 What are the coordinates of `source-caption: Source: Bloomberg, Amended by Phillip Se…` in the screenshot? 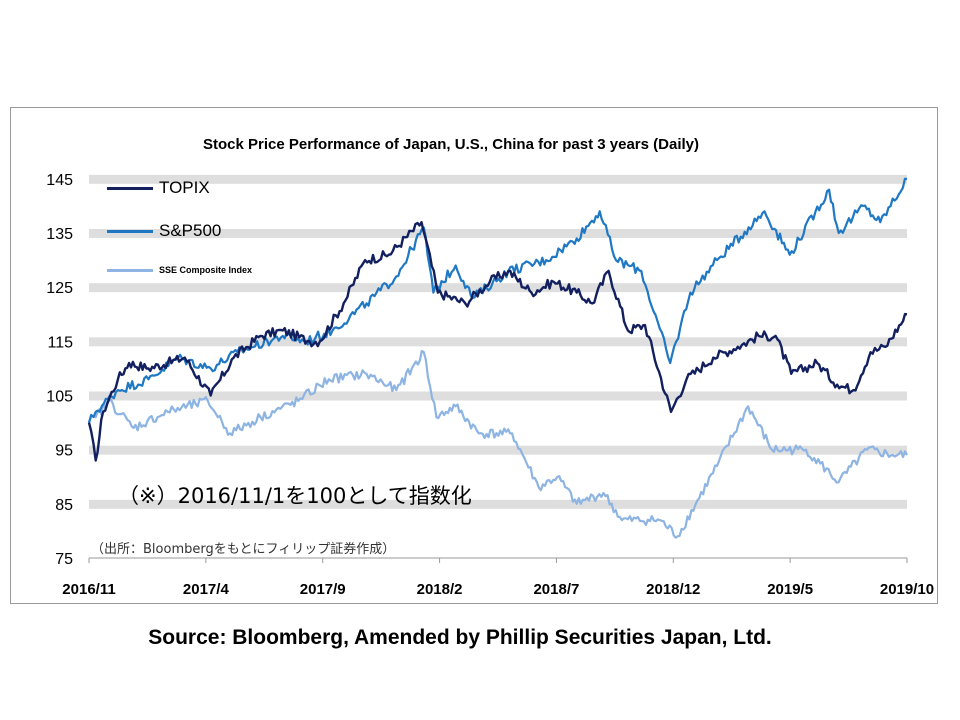 It's located at (460, 637).